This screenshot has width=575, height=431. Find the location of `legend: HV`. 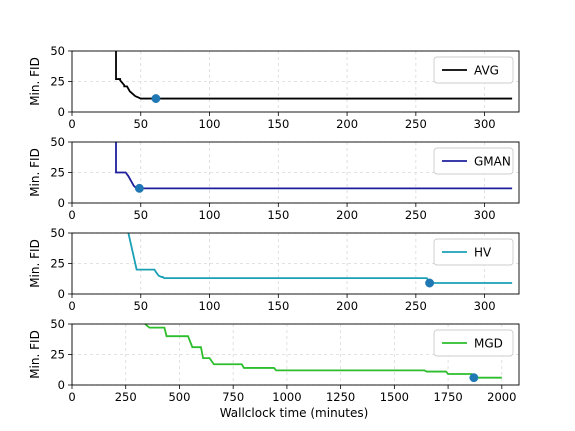

legend: HV is located at coordinates (473, 252).